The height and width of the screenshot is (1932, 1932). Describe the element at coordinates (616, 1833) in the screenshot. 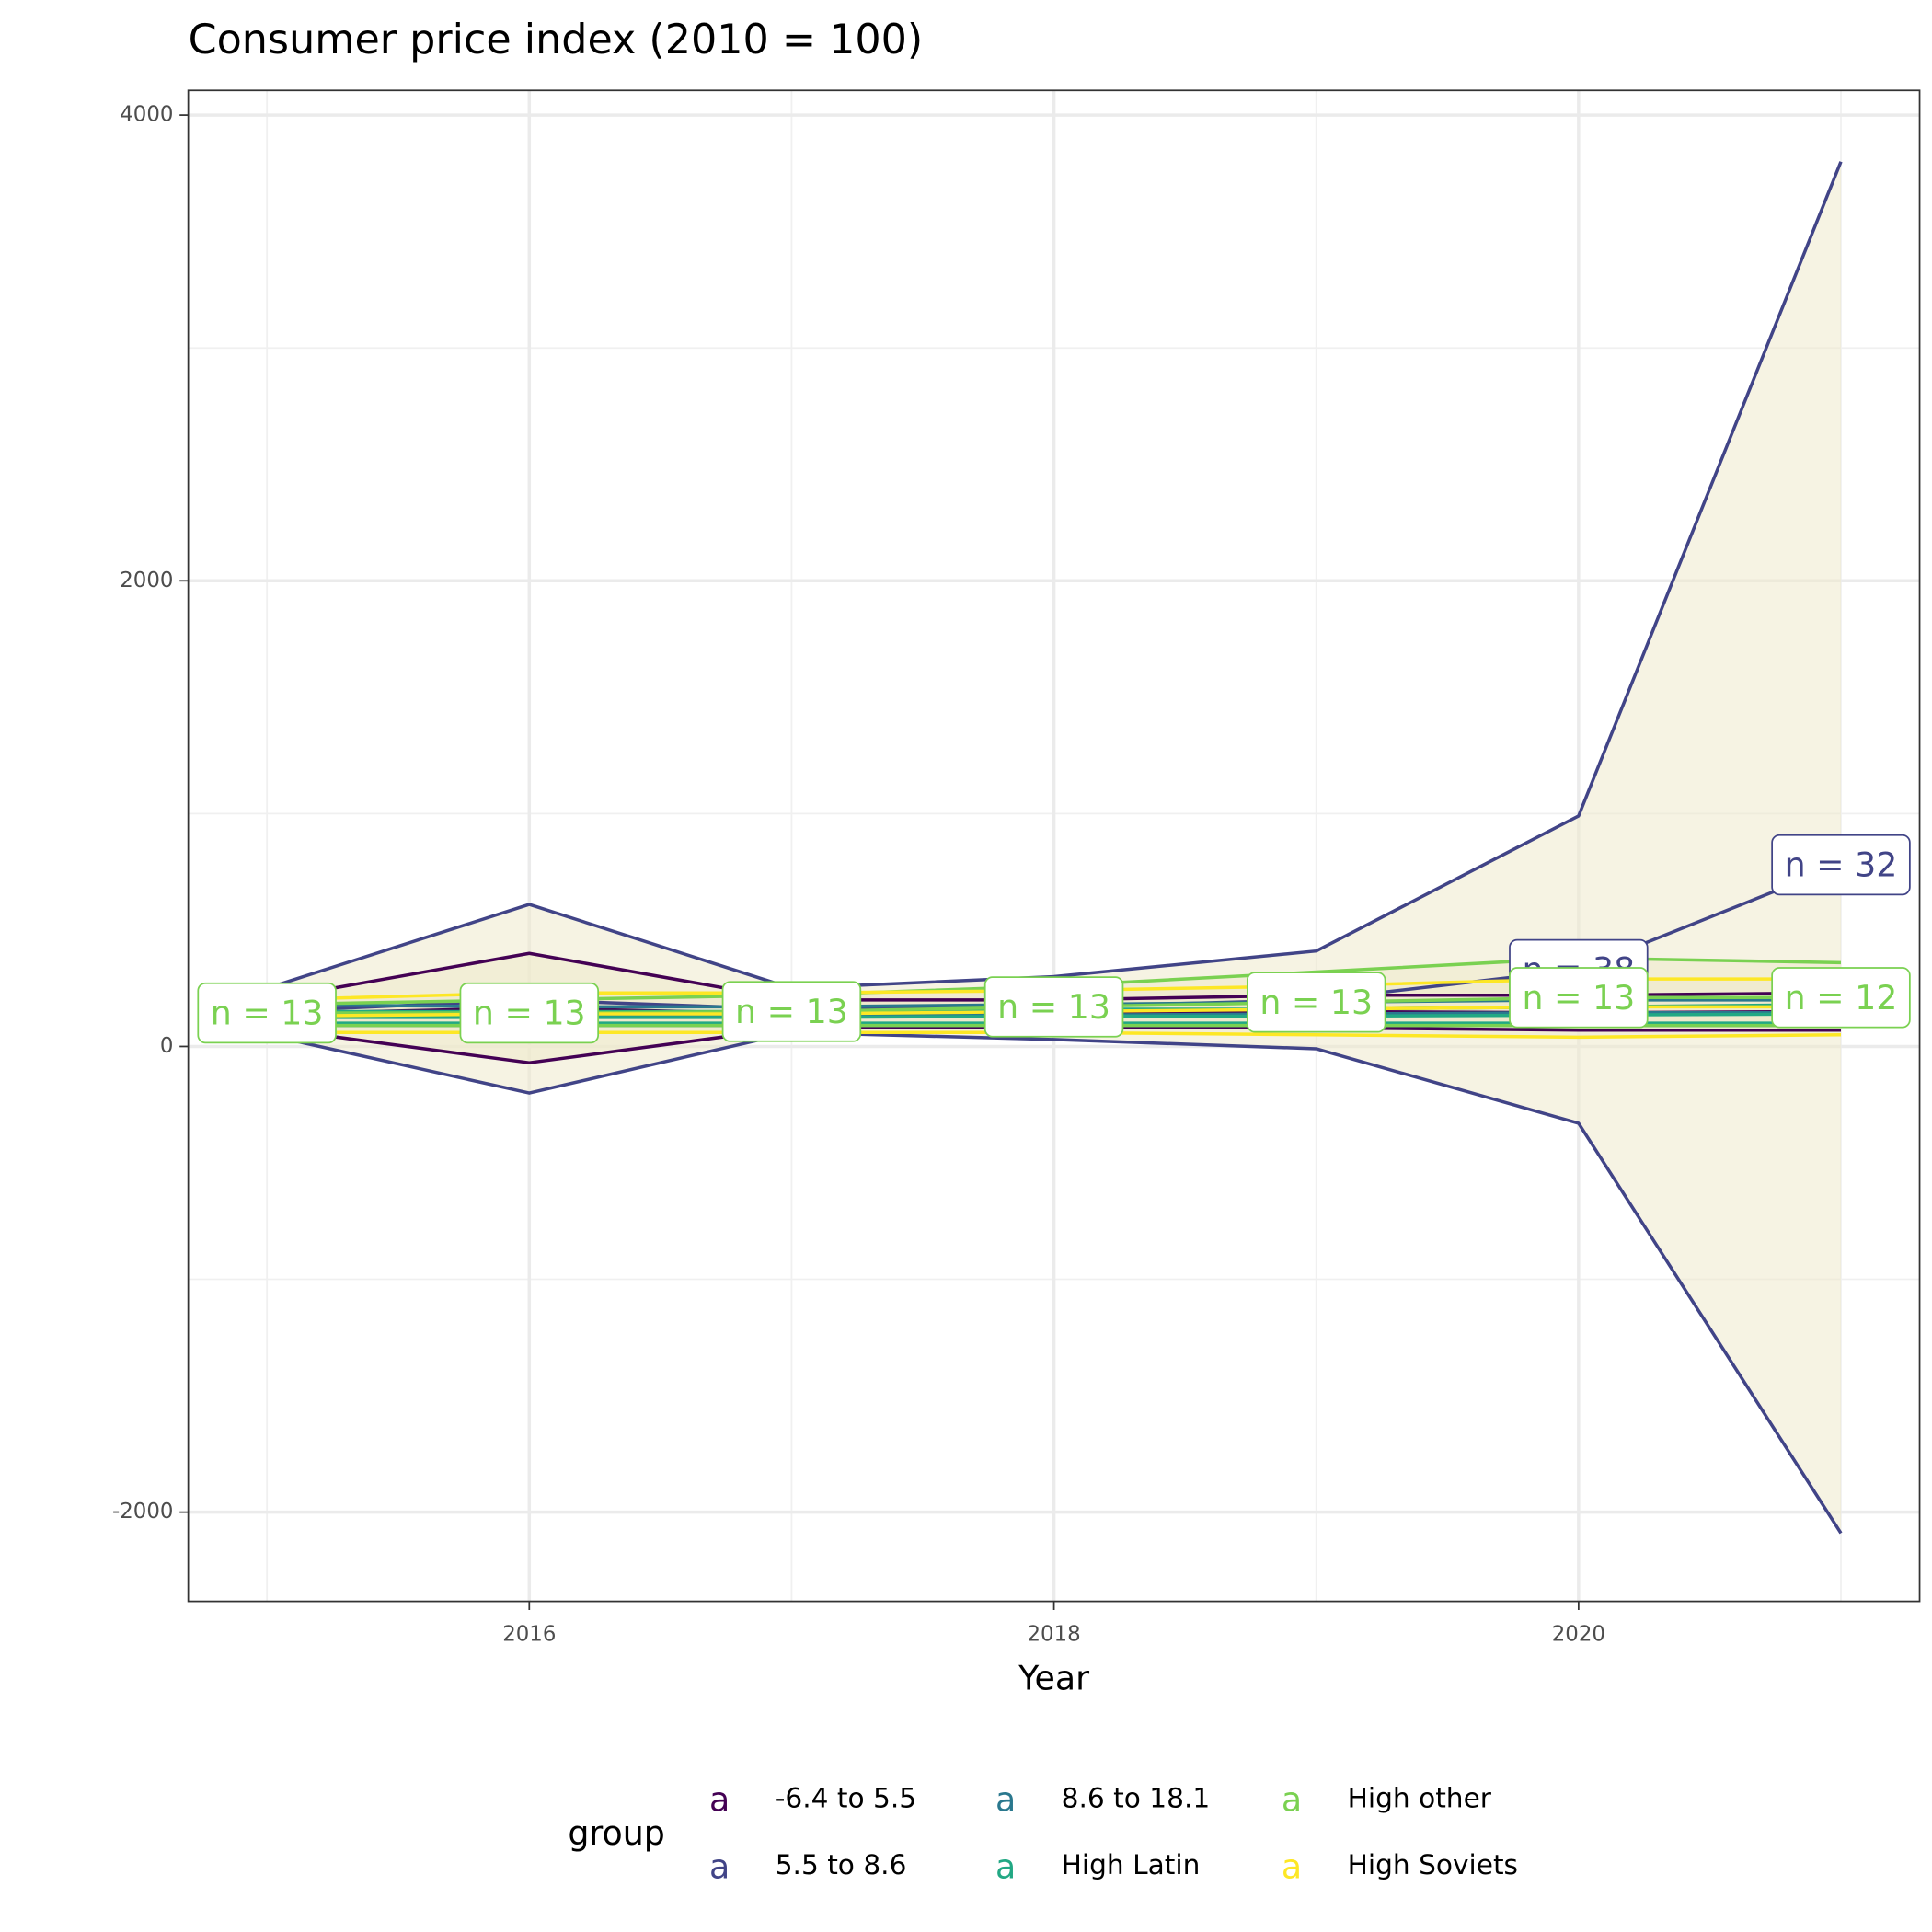

I see `legend-title: group` at that location.